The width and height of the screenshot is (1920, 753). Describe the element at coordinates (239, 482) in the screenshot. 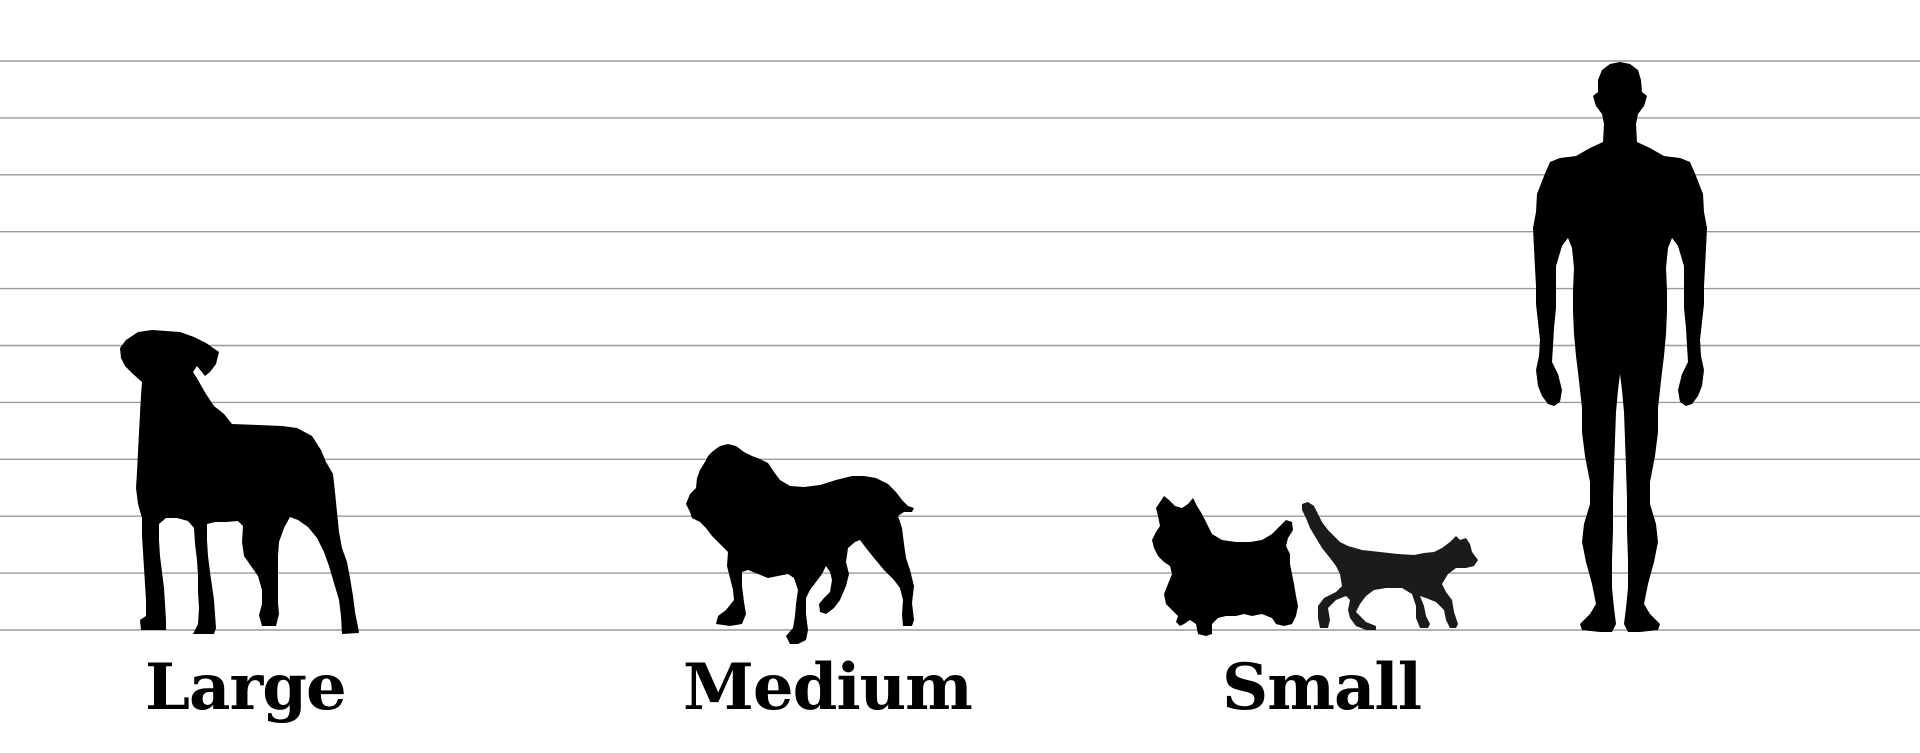

I see `large-dog-silhouette` at that location.